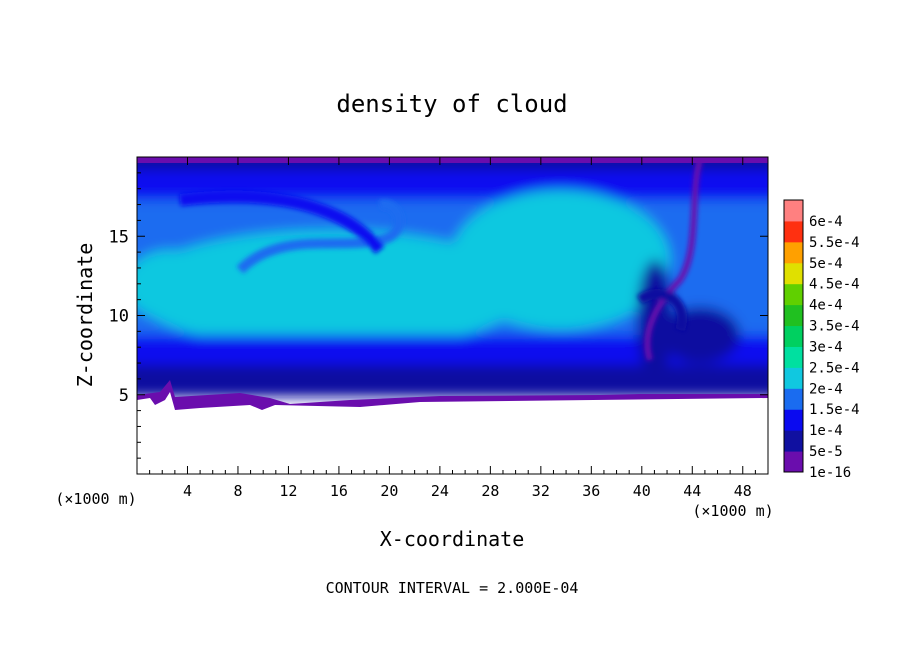 The height and width of the screenshot is (654, 904). Describe the element at coordinates (176, 285) in the screenshot. I see `field-core-west` at that location.